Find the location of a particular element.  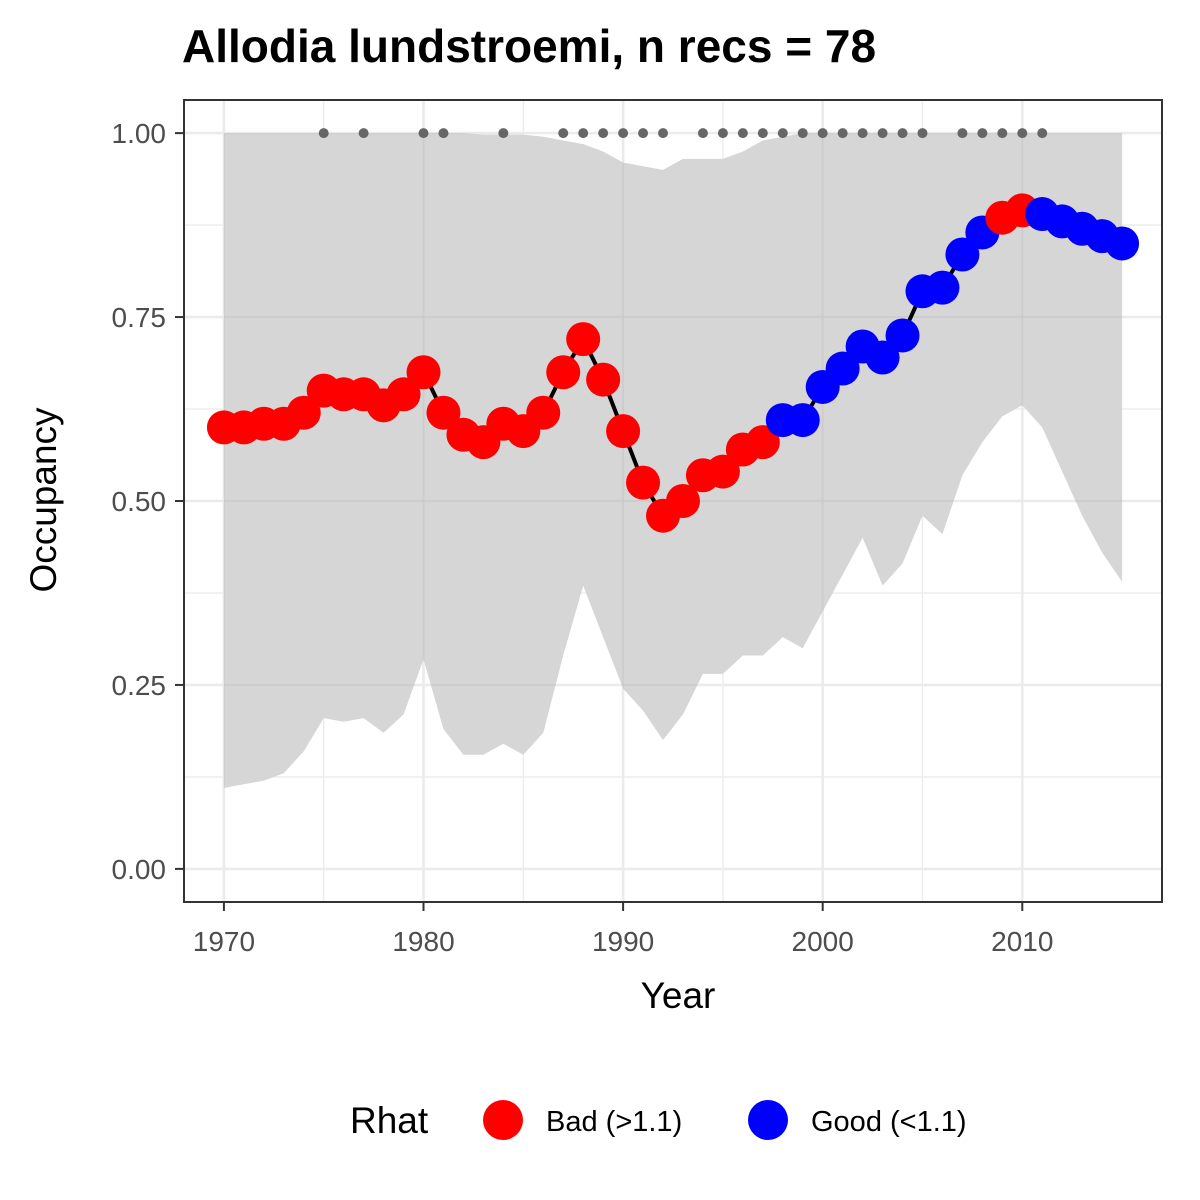

legend-good-label: Good (<1.1) is located at coordinates (889, 1122).